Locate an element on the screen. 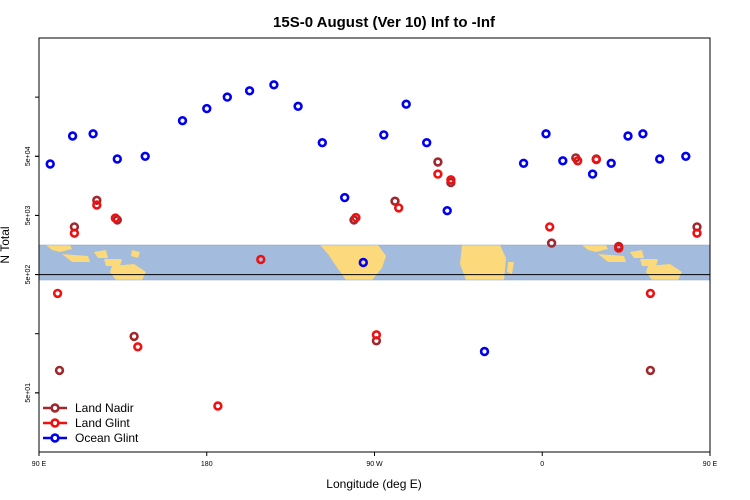 Image resolution: width=750 pixels, height=500 pixels. y-axis-label: N Total is located at coordinates (6, 244).